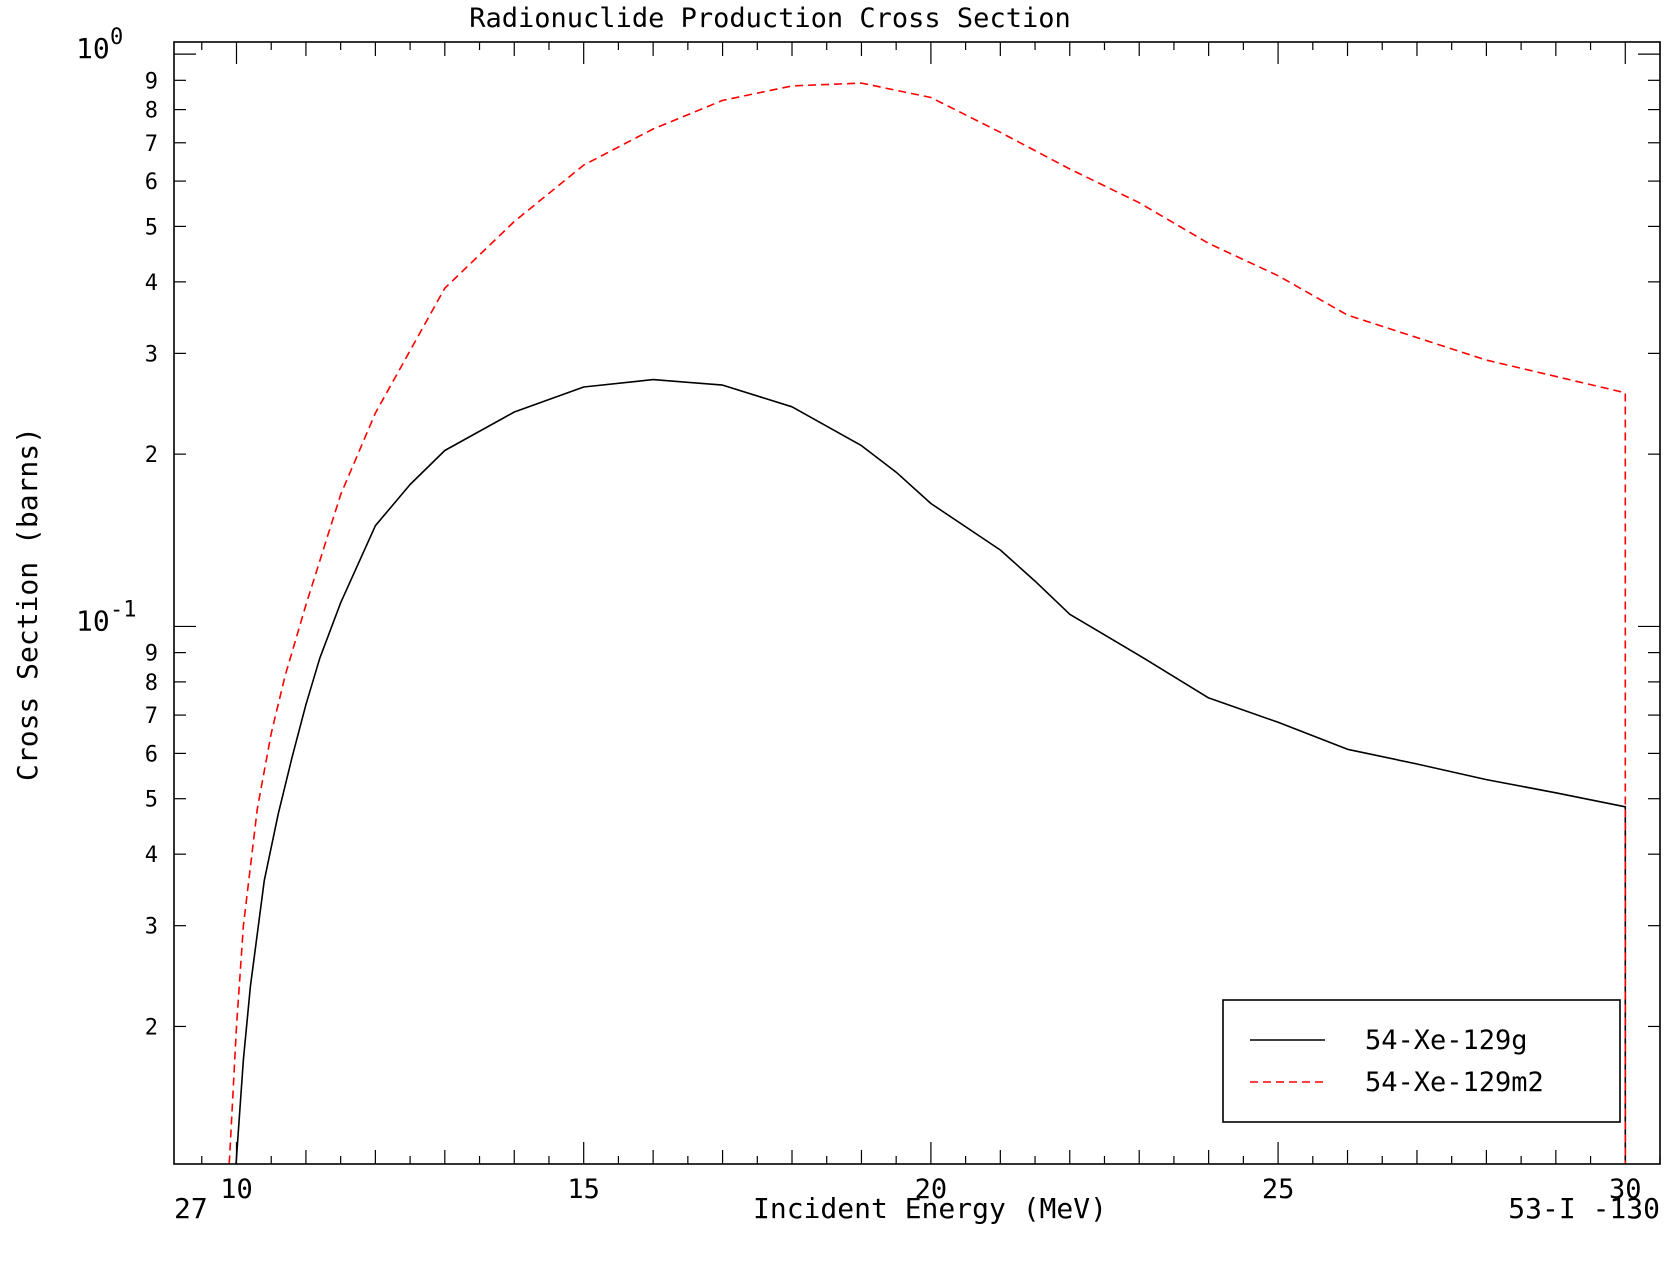 The height and width of the screenshot is (1286, 1665). What do you see at coordinates (1454, 1082) in the screenshot?
I see `legend-label-xe129m2: 54-Xe-129m2` at bounding box center [1454, 1082].